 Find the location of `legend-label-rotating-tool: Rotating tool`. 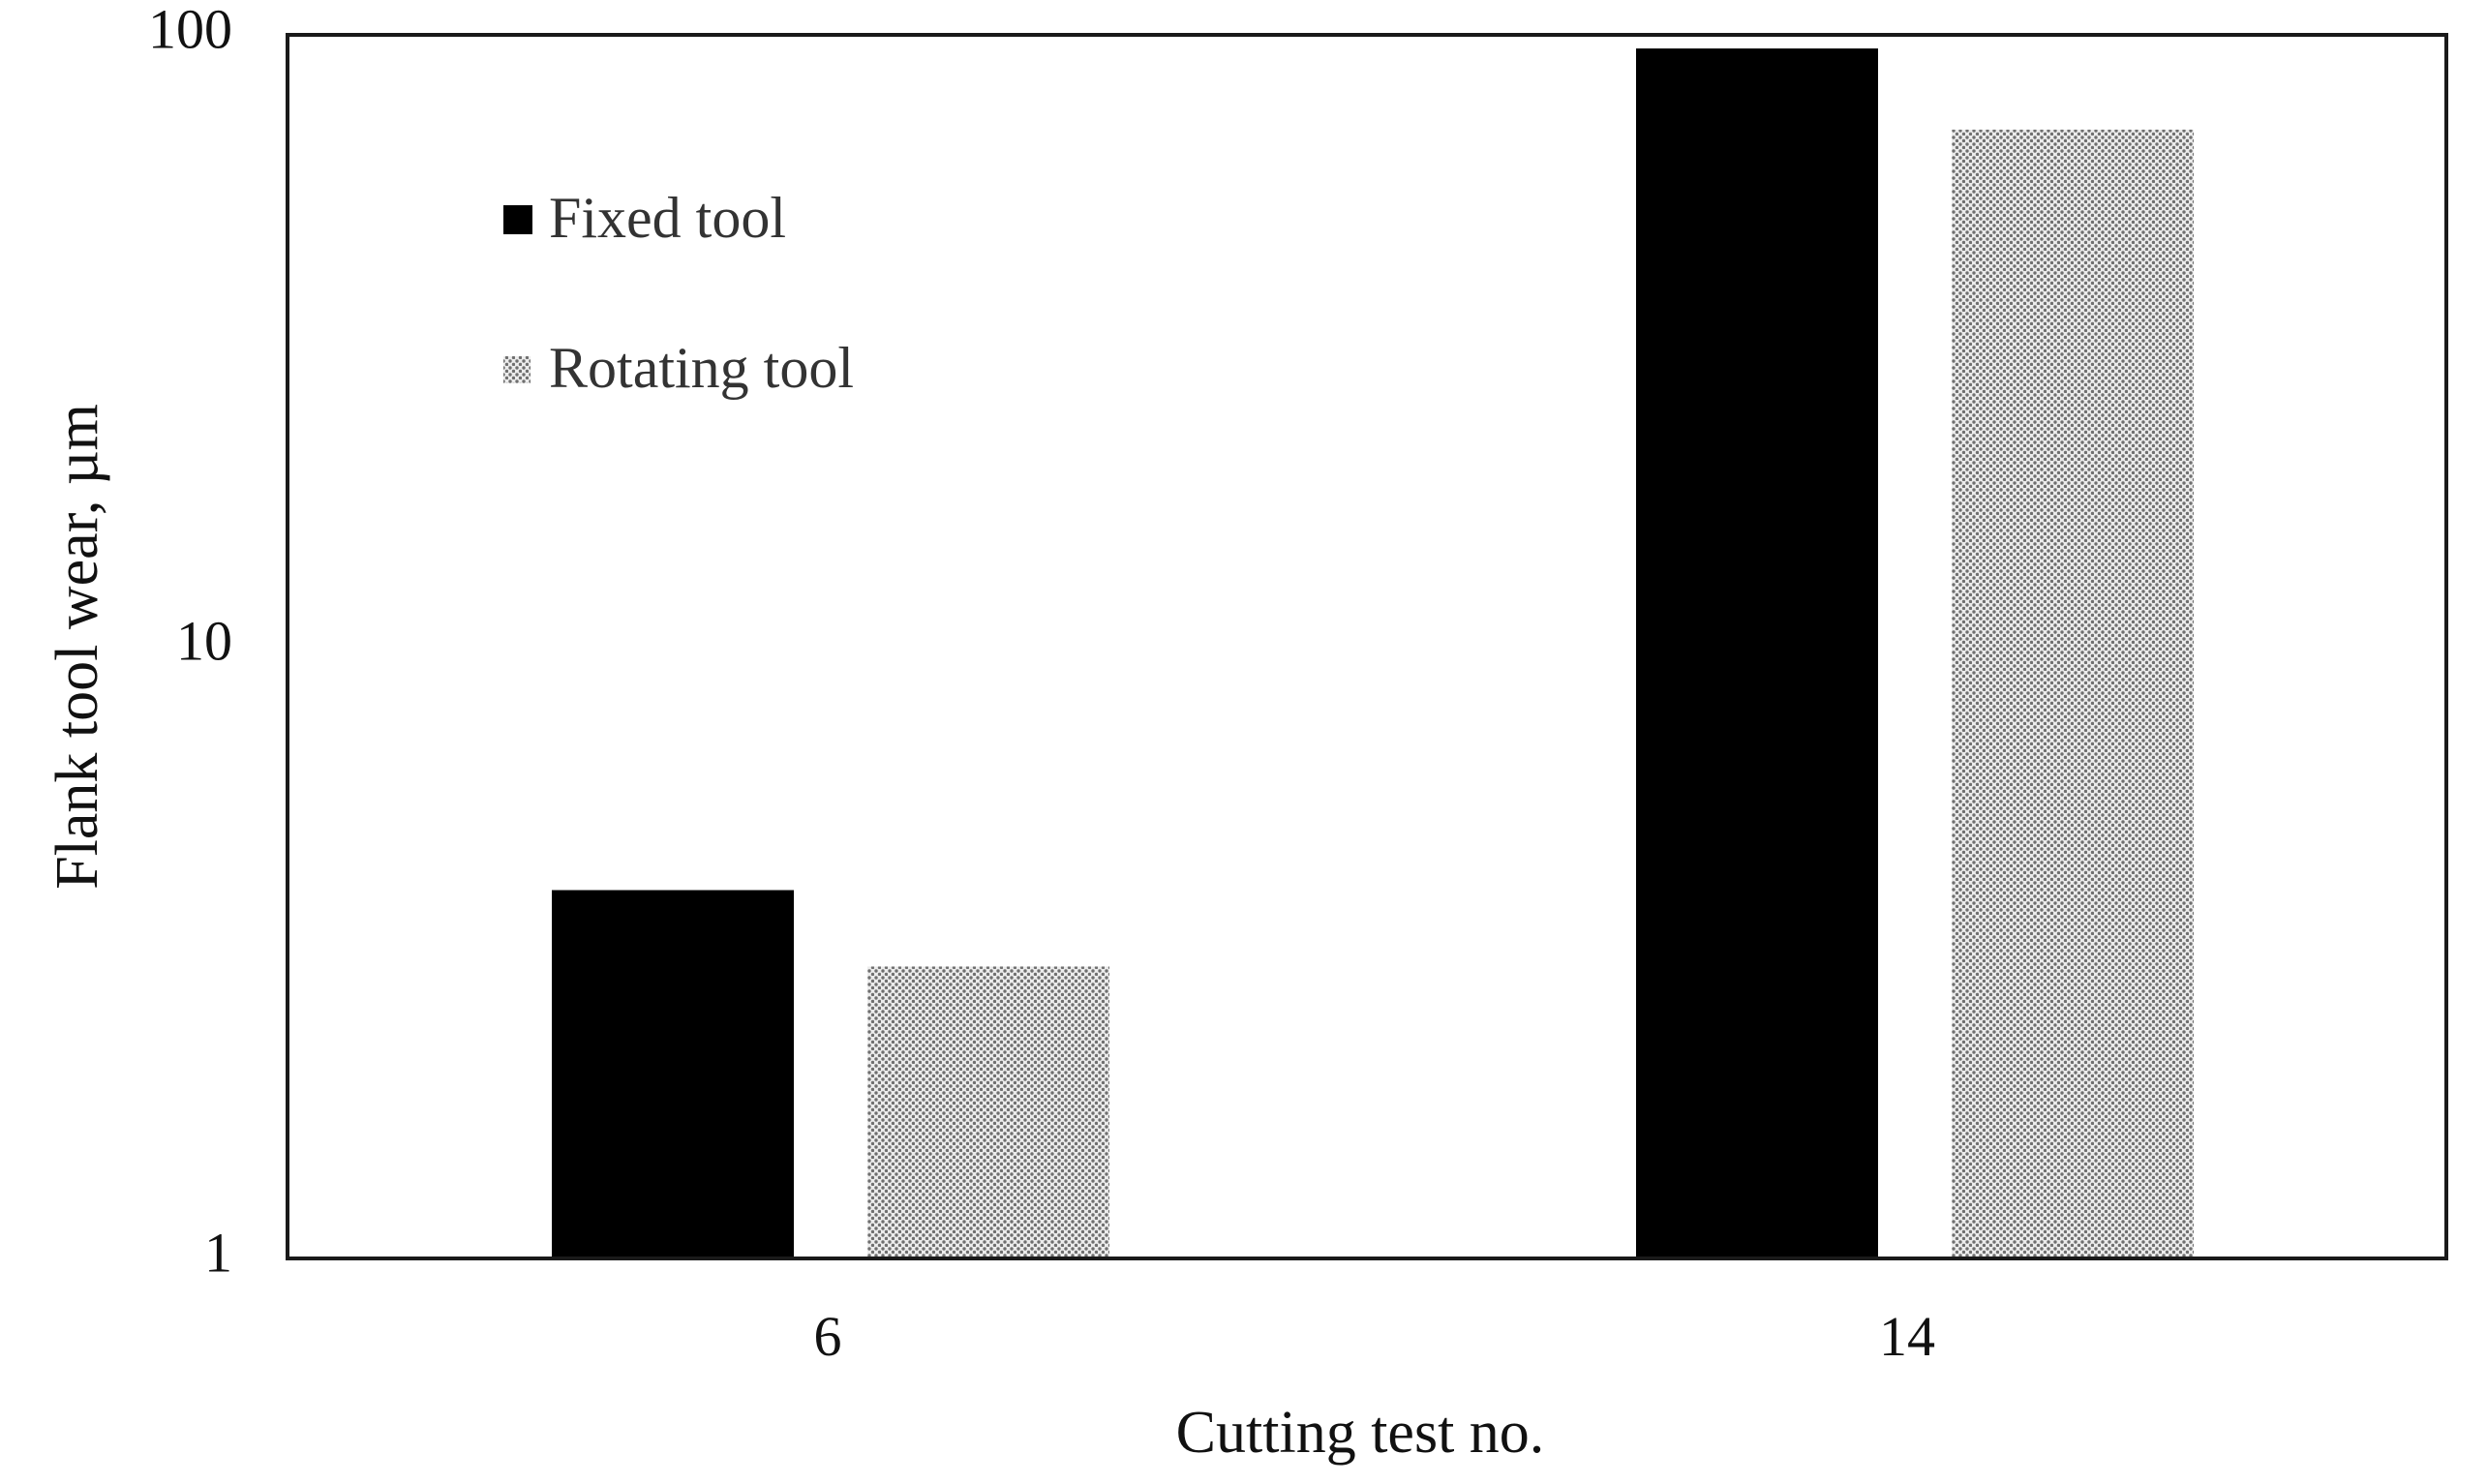

legend-label-rotating-tool: Rotating tool is located at coordinates (702, 368).